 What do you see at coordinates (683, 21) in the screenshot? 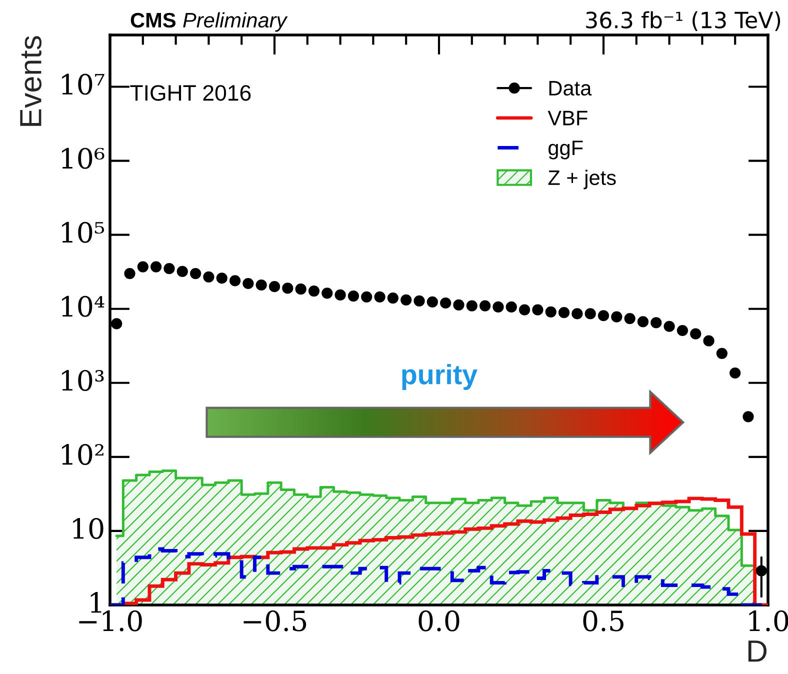
I see `chart-subtitle: 36.3 fb⁻¹ (13 TeV)` at bounding box center [683, 21].